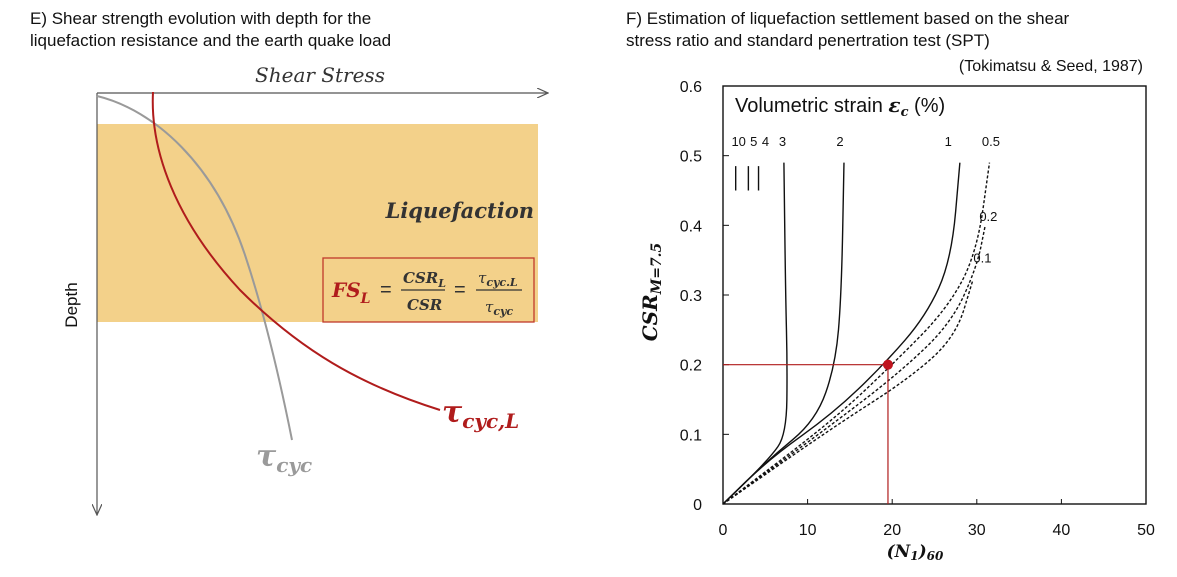 The height and width of the screenshot is (577, 1177). What do you see at coordinates (808, 530) in the screenshot?
I see `x-tick-label: 10` at bounding box center [808, 530].